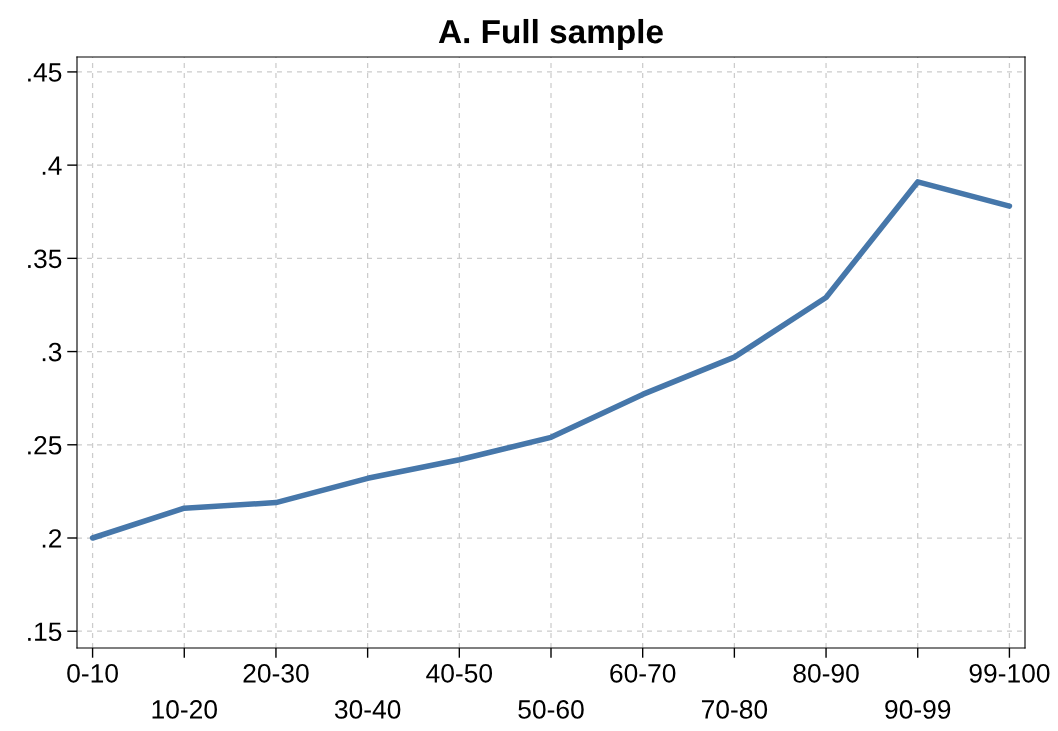  Describe the element at coordinates (184, 709) in the screenshot. I see `x-tick-label: 10-20` at that location.